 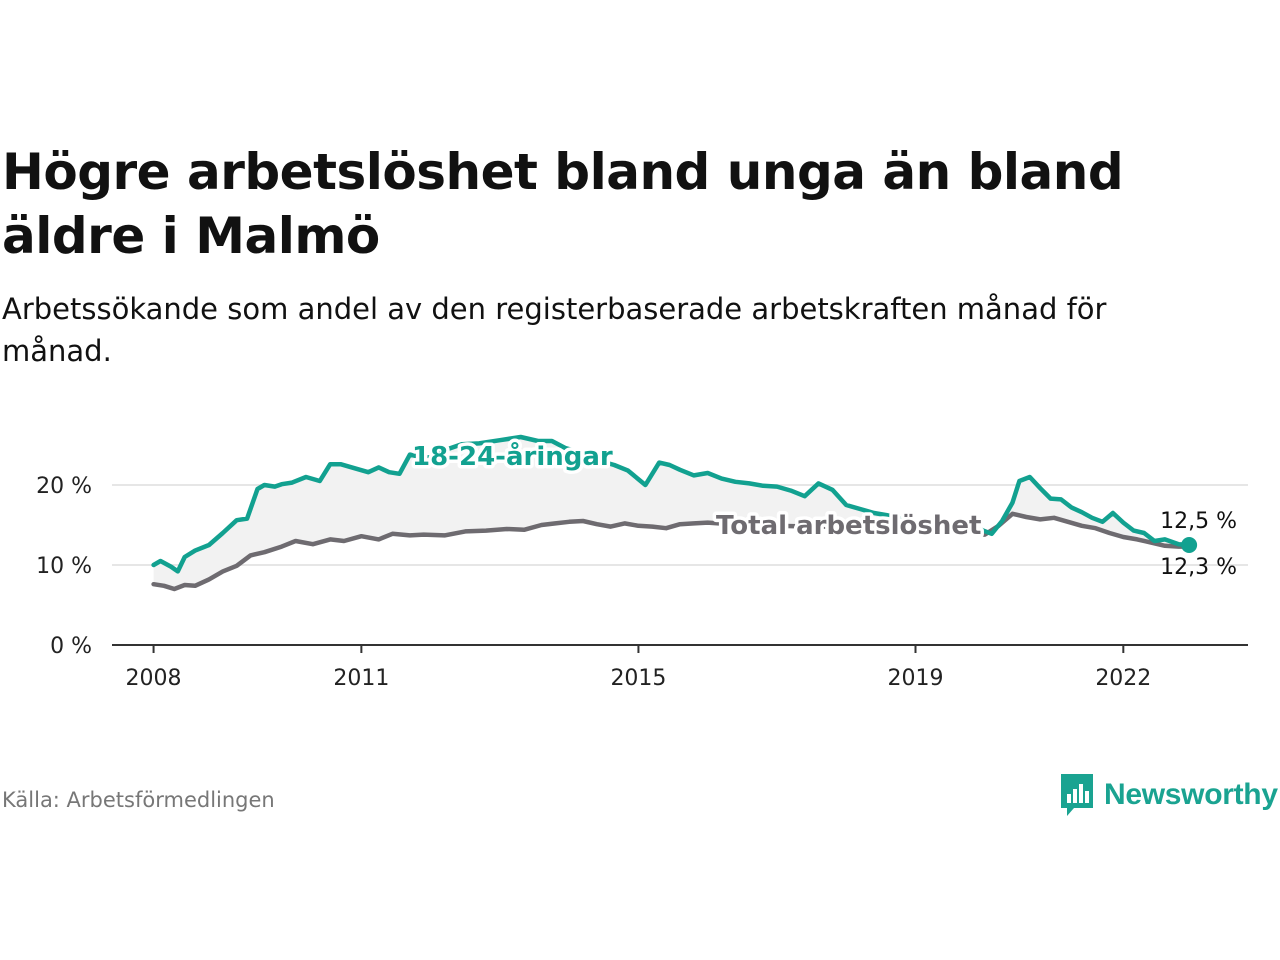 I want to click on end-value-total: 12,3 %, so click(x=1198, y=567).